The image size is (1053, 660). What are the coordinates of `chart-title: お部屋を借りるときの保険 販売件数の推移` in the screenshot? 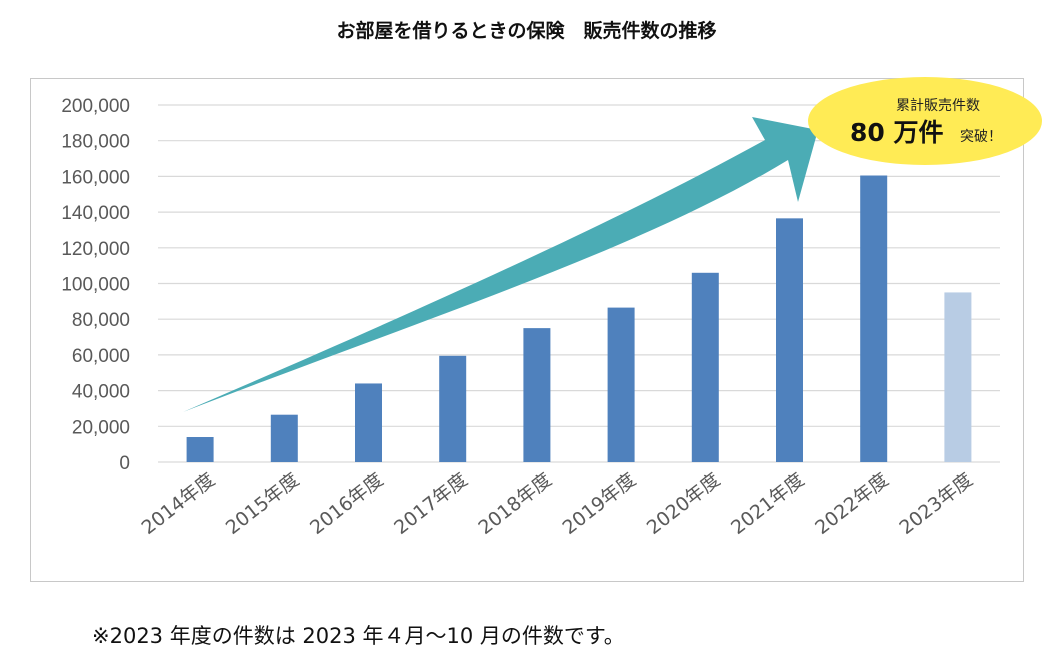 It's located at (526, 31).